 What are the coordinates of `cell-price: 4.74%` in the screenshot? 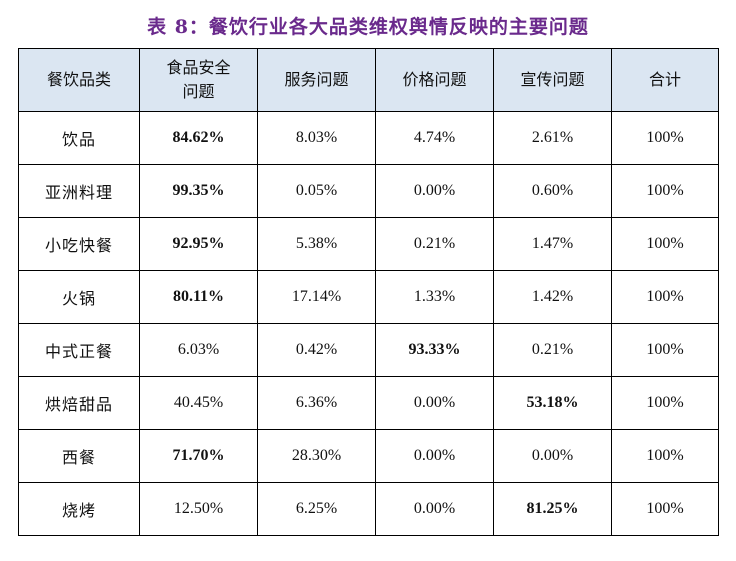 It's located at (434, 138).